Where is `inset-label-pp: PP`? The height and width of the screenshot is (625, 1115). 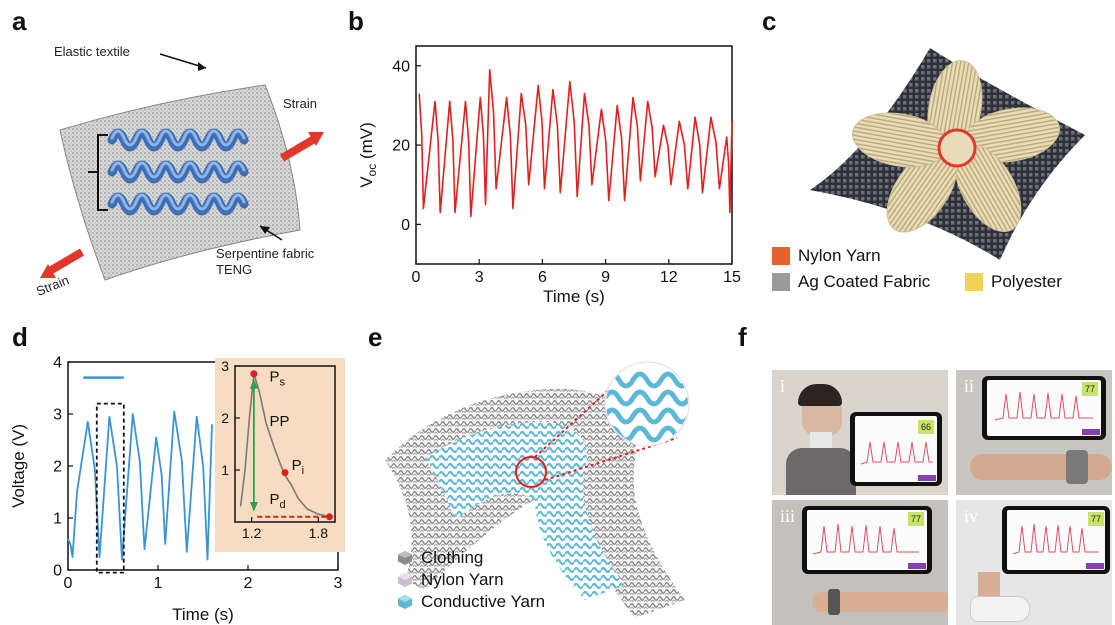
inset-label-pp: PP is located at coordinates (279, 421).